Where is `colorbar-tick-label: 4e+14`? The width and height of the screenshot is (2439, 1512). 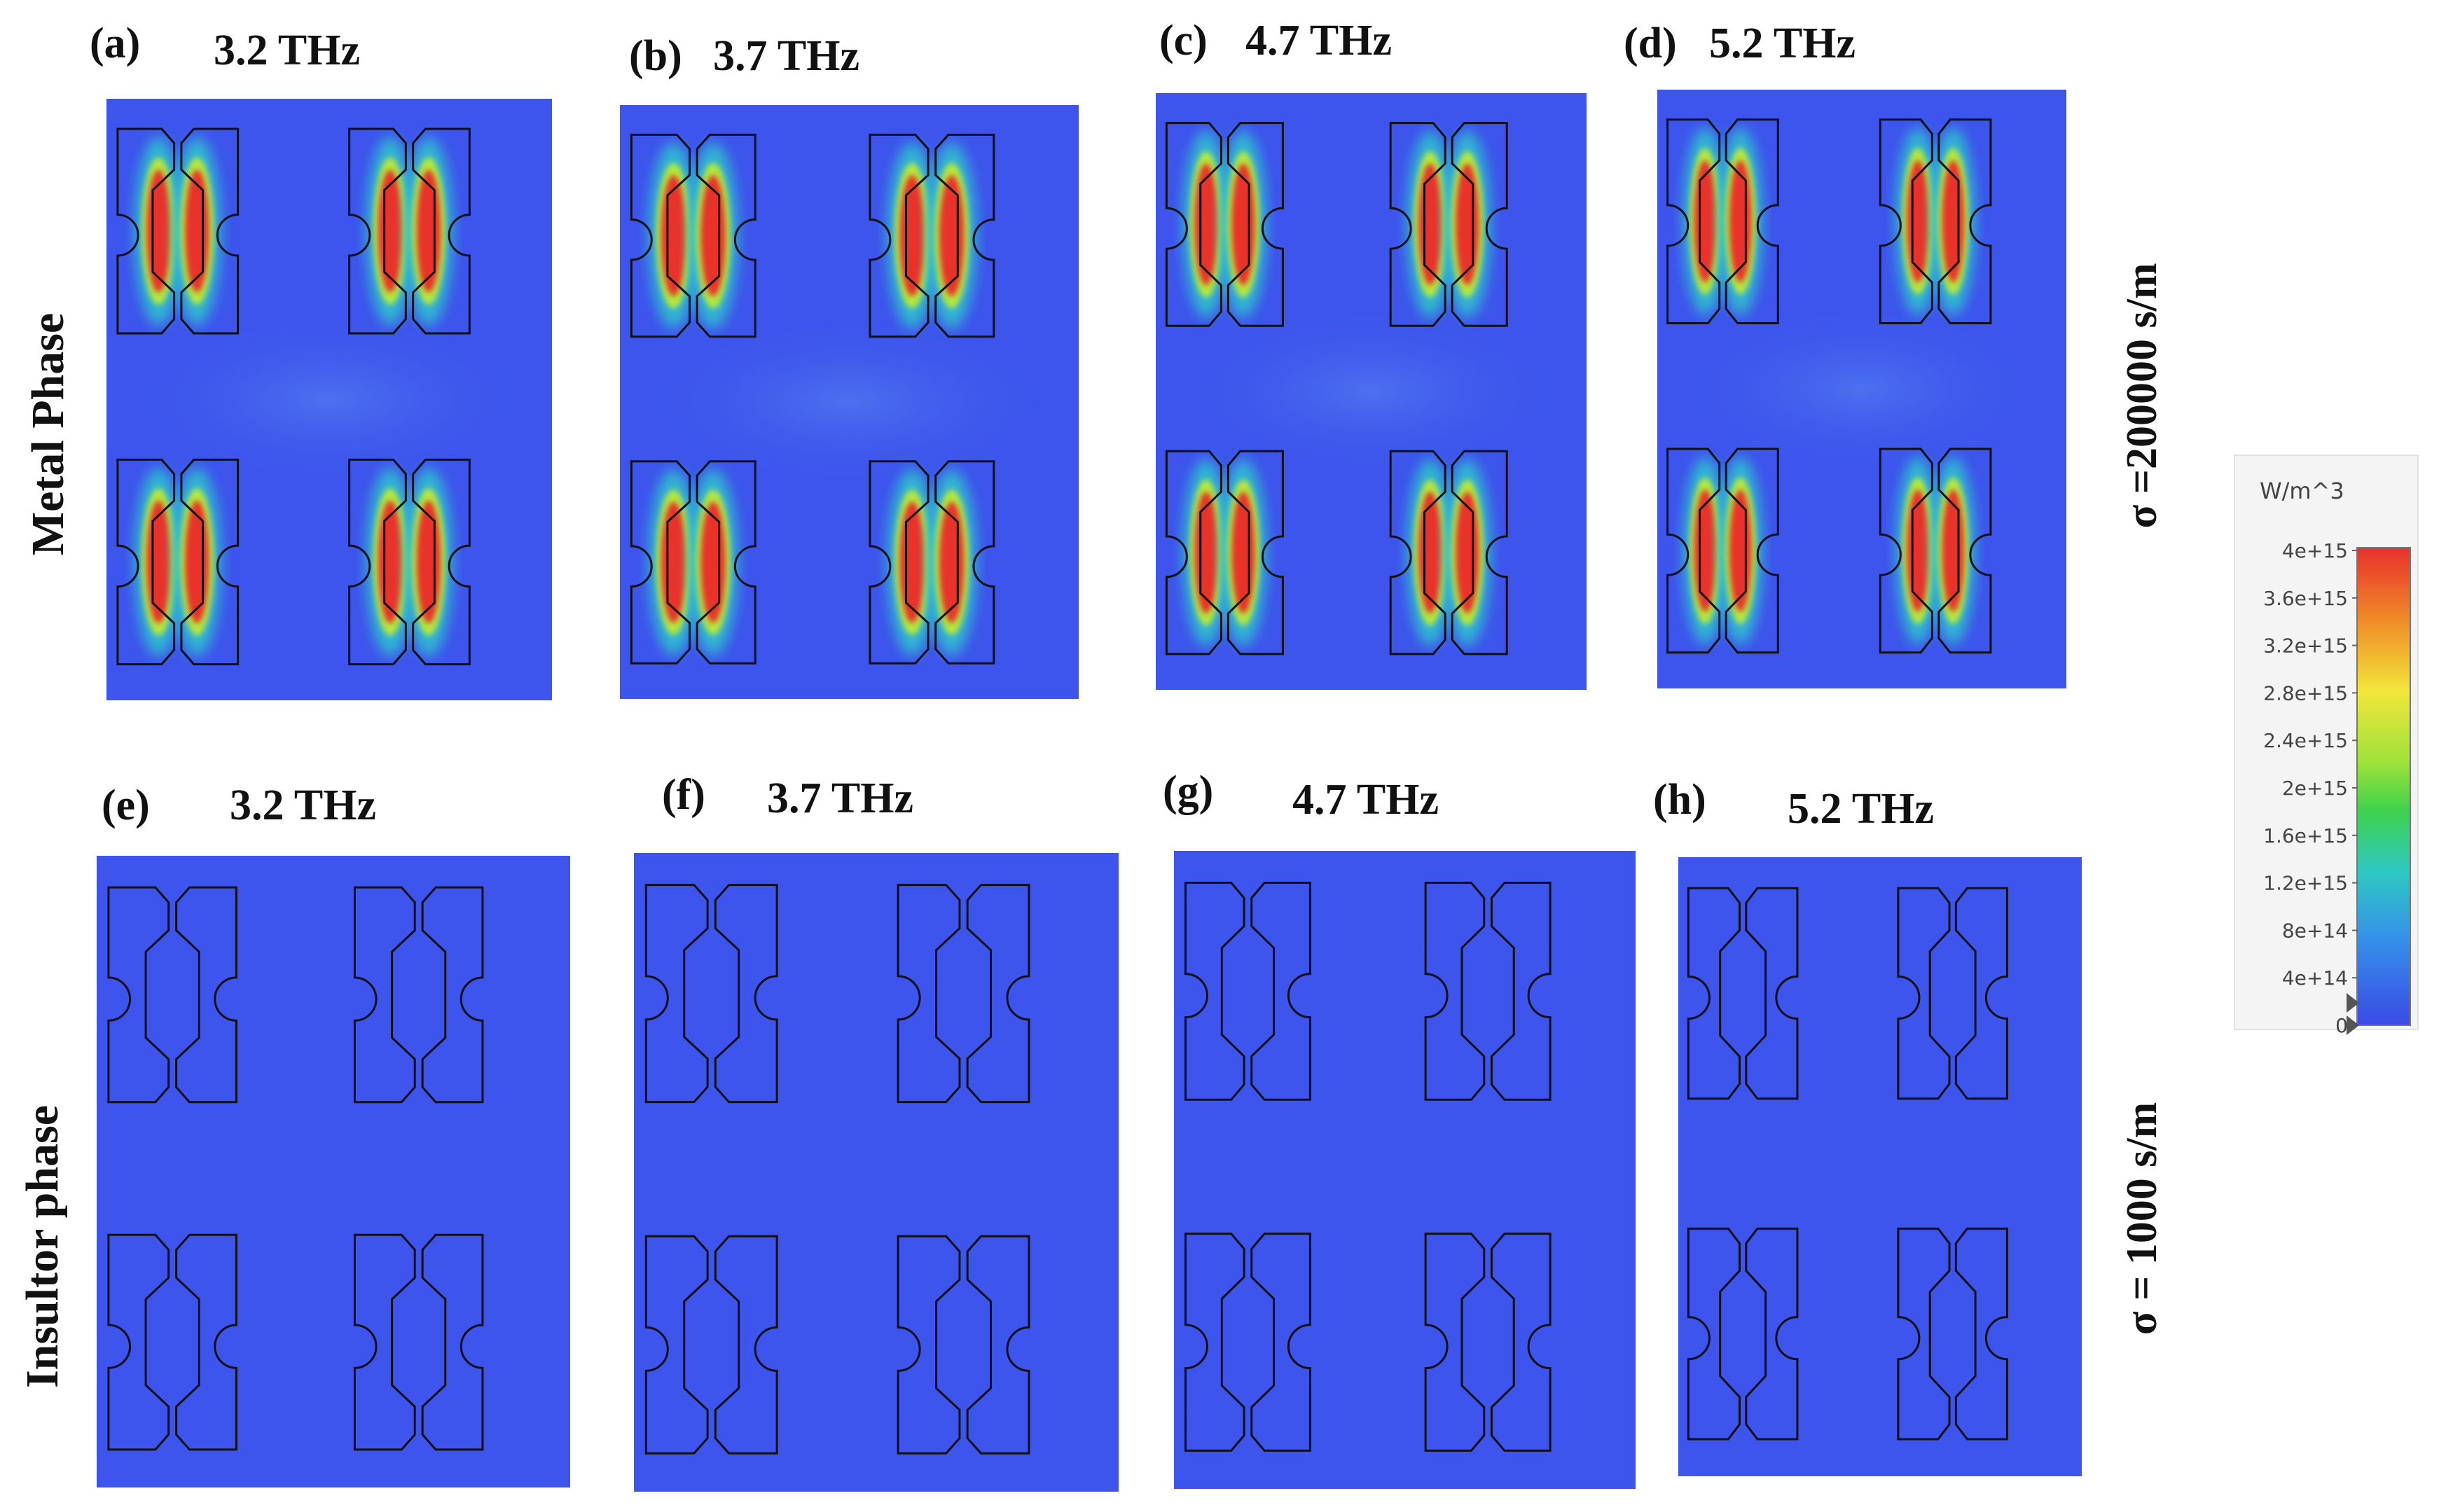 colorbar-tick-label: 4e+14 is located at coordinates (2315, 978).